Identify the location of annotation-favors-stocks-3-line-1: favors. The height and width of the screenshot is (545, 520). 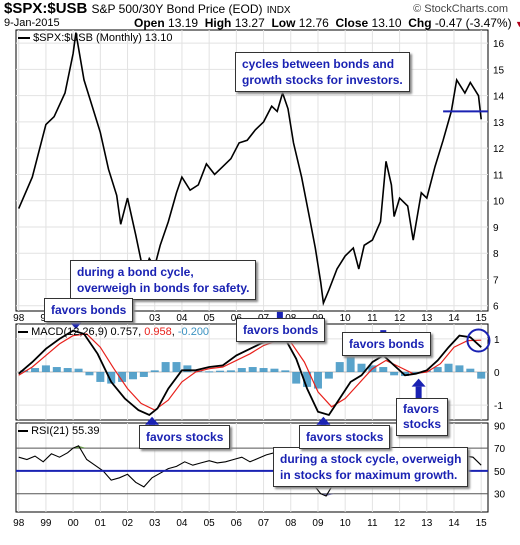
(421, 409).